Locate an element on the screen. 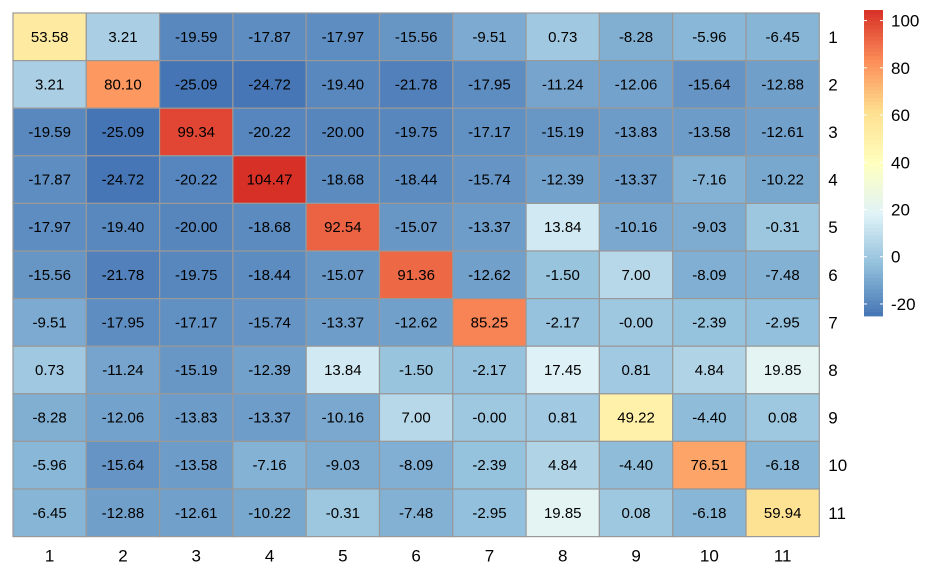 The width and height of the screenshot is (936, 568). cell-value-label-r6-c3: -19.75 is located at coordinates (196, 275).